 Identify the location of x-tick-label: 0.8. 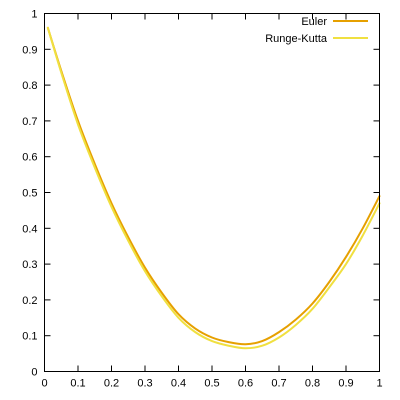
(312, 384).